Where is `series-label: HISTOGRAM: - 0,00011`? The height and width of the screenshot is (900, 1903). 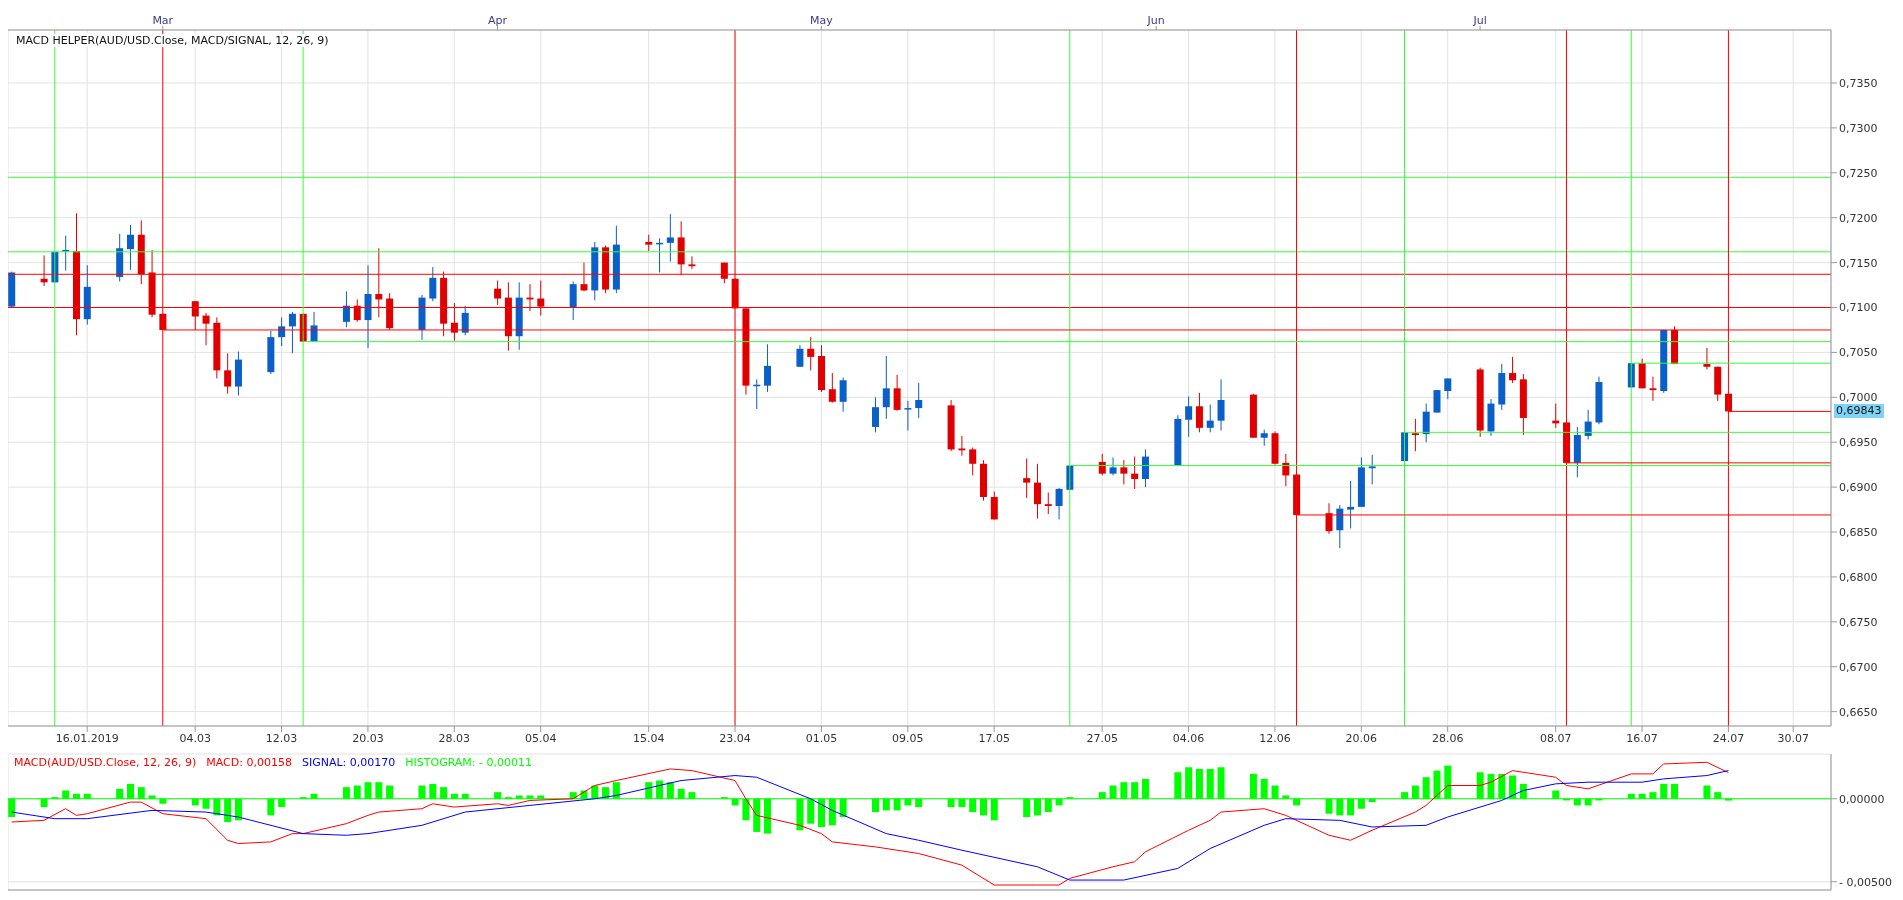 series-label: HISTOGRAM: - 0,00011 is located at coordinates (469, 762).